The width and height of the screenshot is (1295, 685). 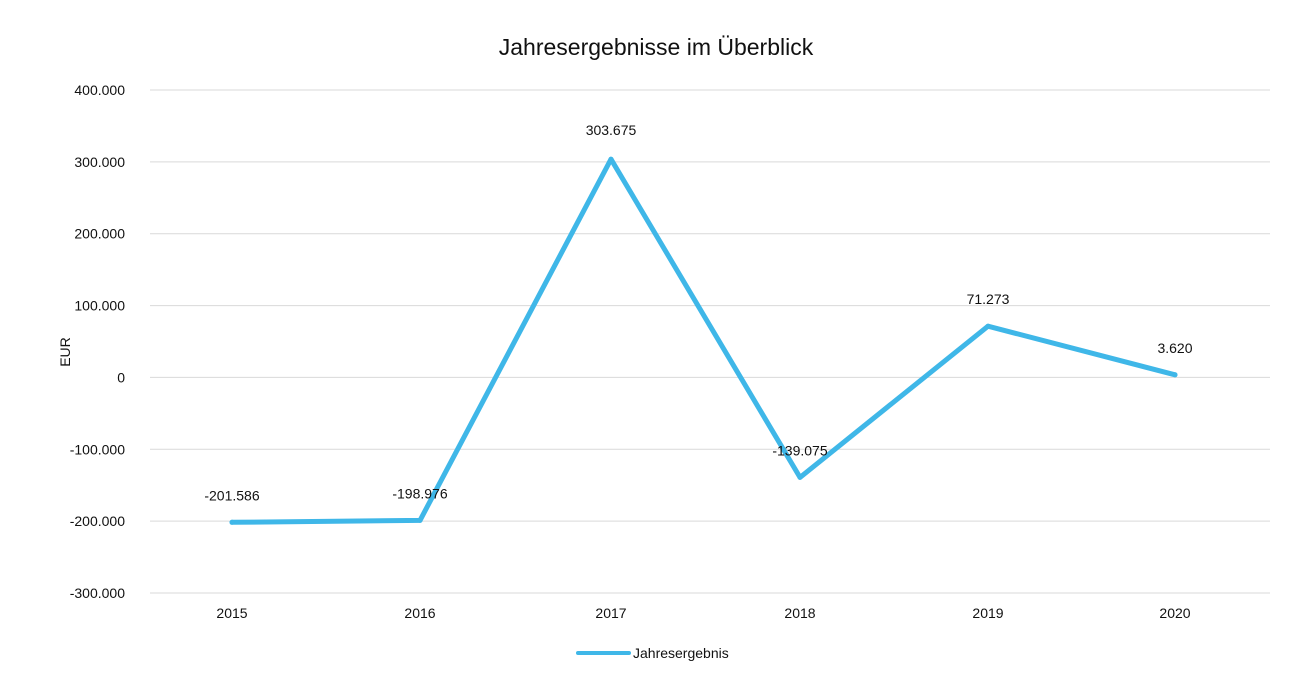 I want to click on x-axis-ticks: 2015 2016 2017 2018 2019 2020, so click(x=703, y=613).